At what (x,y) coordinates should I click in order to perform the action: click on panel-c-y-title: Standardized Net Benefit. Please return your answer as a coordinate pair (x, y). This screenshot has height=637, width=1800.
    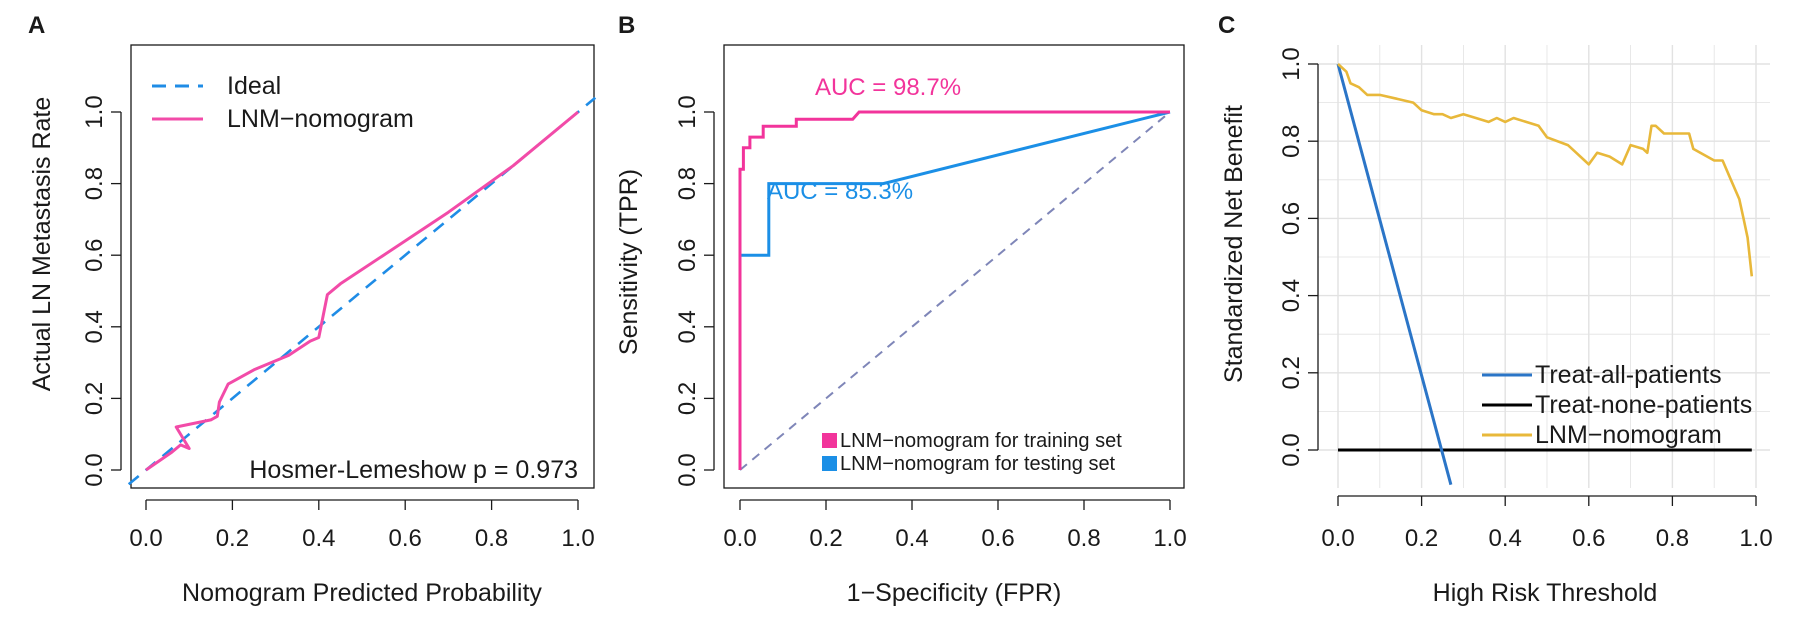
    Looking at the image, I should click on (1234, 244).